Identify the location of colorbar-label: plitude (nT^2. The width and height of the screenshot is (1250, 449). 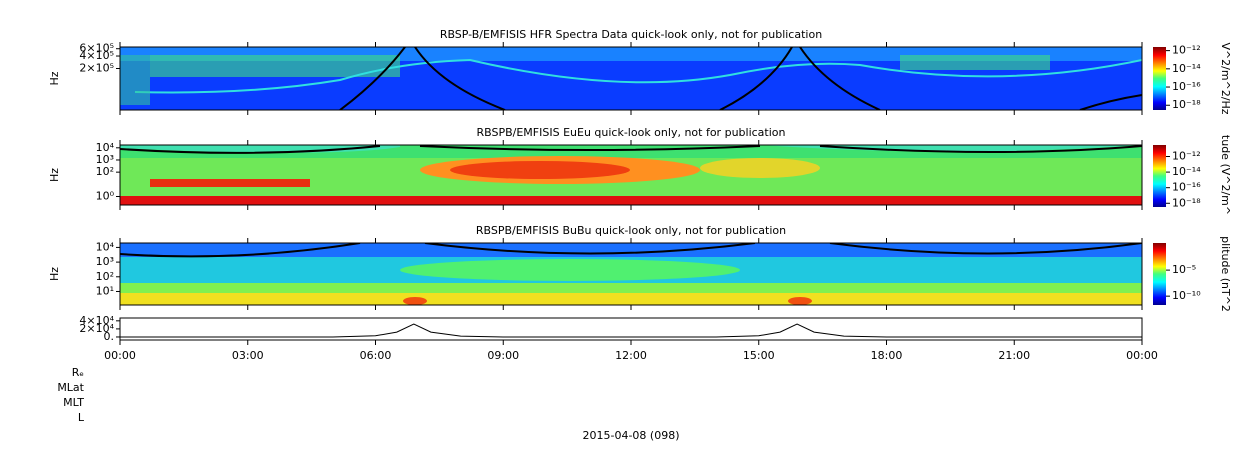
(1225, 274).